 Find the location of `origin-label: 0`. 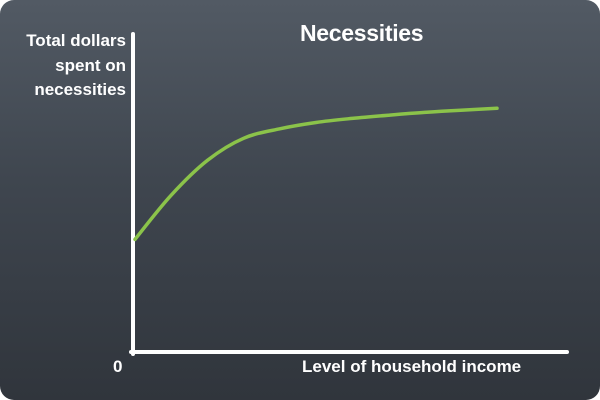

origin-label: 0 is located at coordinates (118, 366).